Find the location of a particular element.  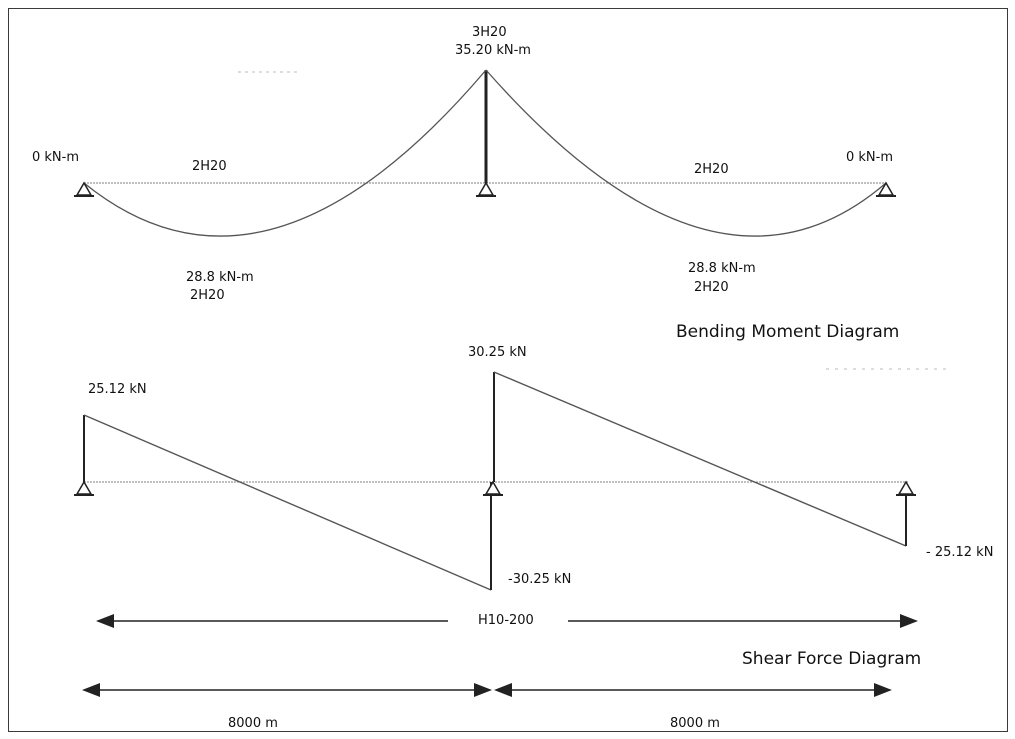

stirrups-label: H10-200 is located at coordinates (506, 620).